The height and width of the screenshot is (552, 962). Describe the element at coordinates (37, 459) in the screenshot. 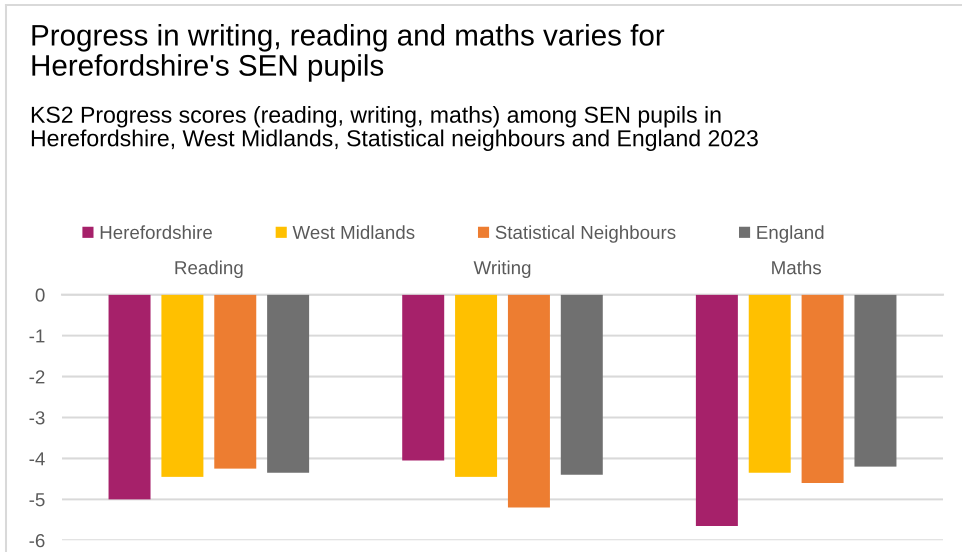

I see `y-tick-label: -4` at that location.